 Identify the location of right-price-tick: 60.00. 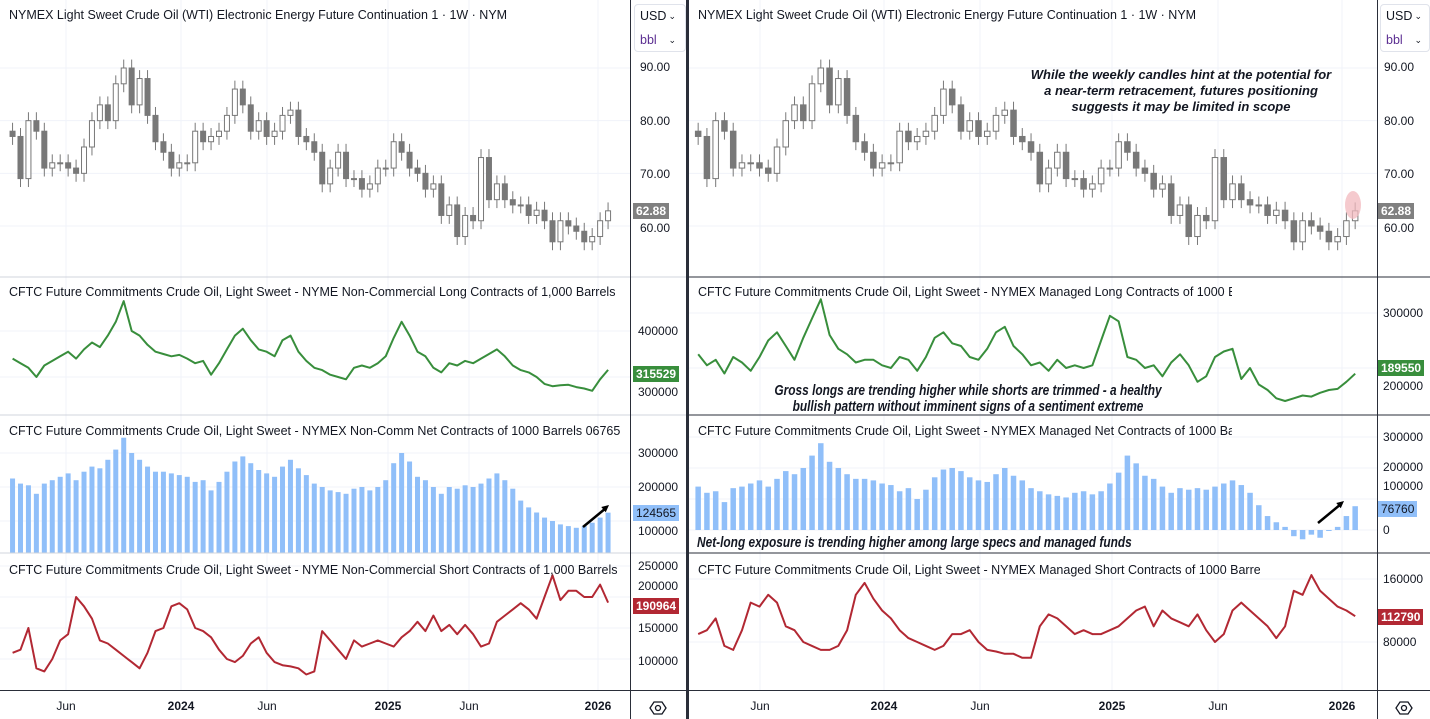
(1399, 228).